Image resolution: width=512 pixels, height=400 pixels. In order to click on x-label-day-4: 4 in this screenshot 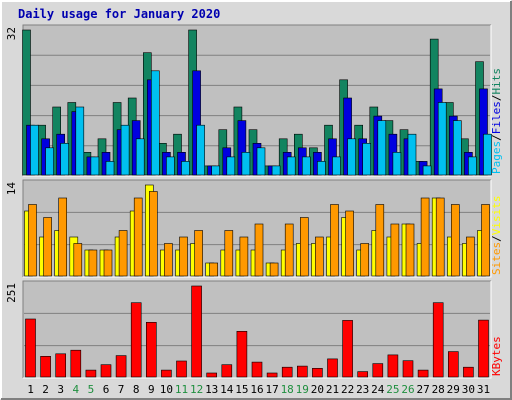, I will do `click(75, 389)`.